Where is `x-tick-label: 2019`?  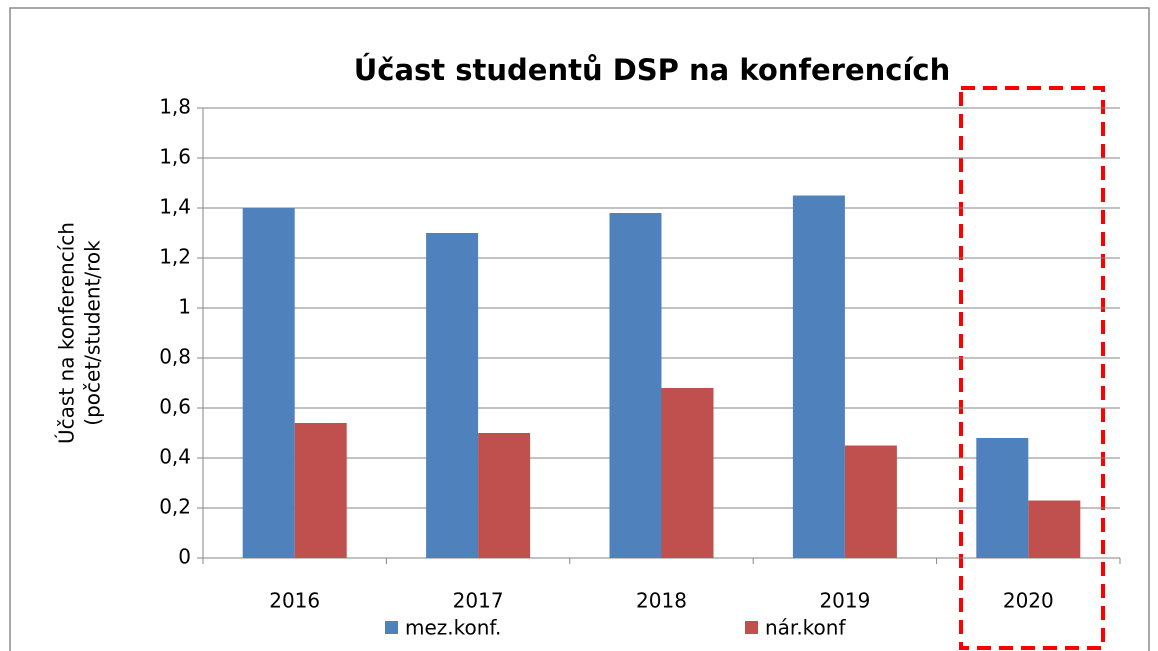
x-tick-label: 2019 is located at coordinates (844, 601).